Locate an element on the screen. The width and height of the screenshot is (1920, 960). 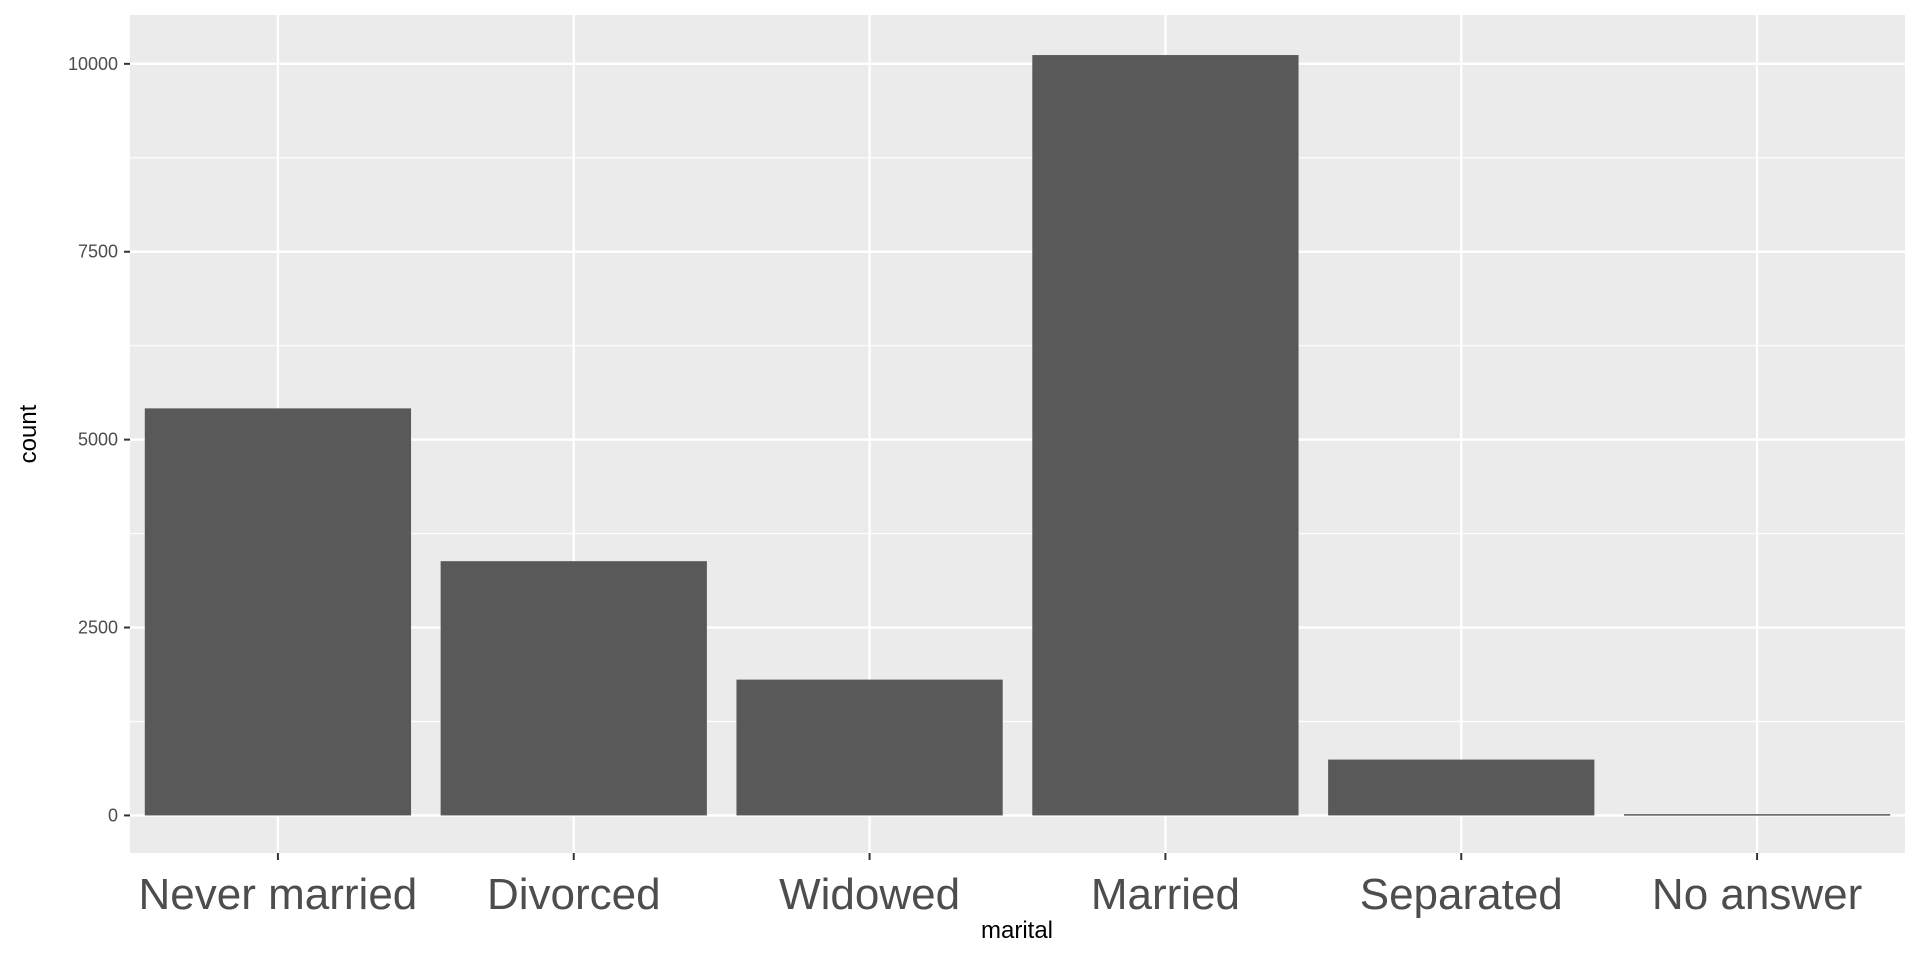
x-tick-label: Never married is located at coordinates (278, 894).